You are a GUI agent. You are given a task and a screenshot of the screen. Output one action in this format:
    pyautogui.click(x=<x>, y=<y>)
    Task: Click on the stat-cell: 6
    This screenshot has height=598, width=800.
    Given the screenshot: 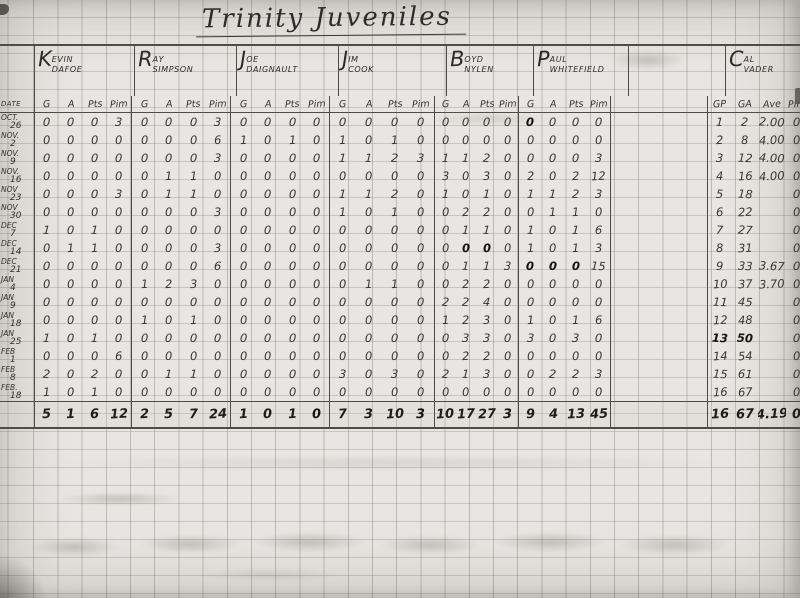 What is the action you would take?
    pyautogui.click(x=119, y=356)
    